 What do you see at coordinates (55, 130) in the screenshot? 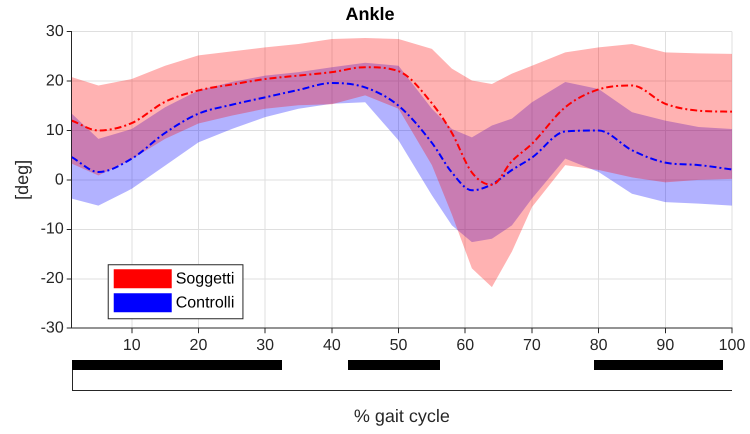
I see `y-tick-label: 10` at bounding box center [55, 130].